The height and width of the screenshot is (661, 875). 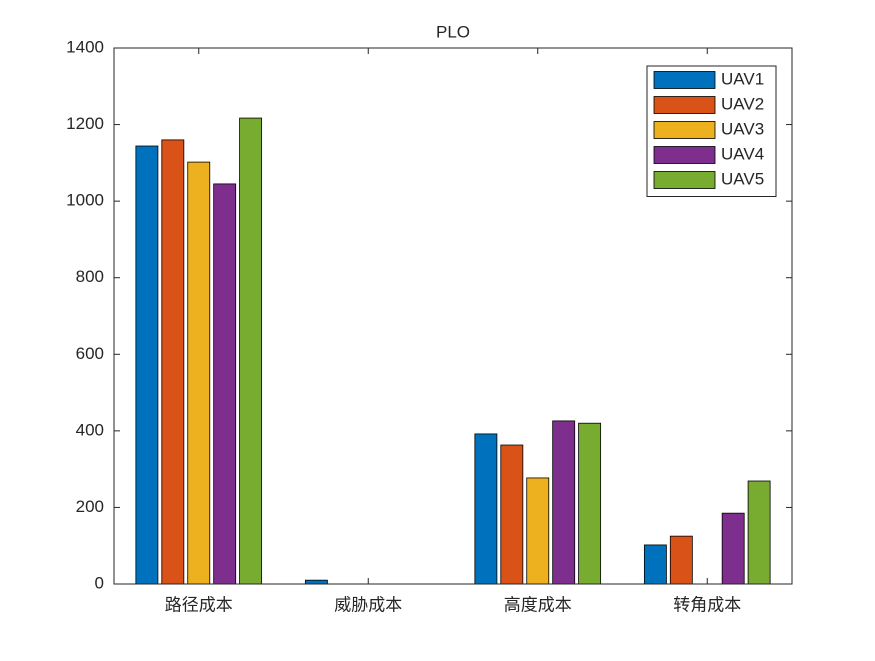 What do you see at coordinates (742, 178) in the screenshot?
I see `legend-label: UAV5` at bounding box center [742, 178].